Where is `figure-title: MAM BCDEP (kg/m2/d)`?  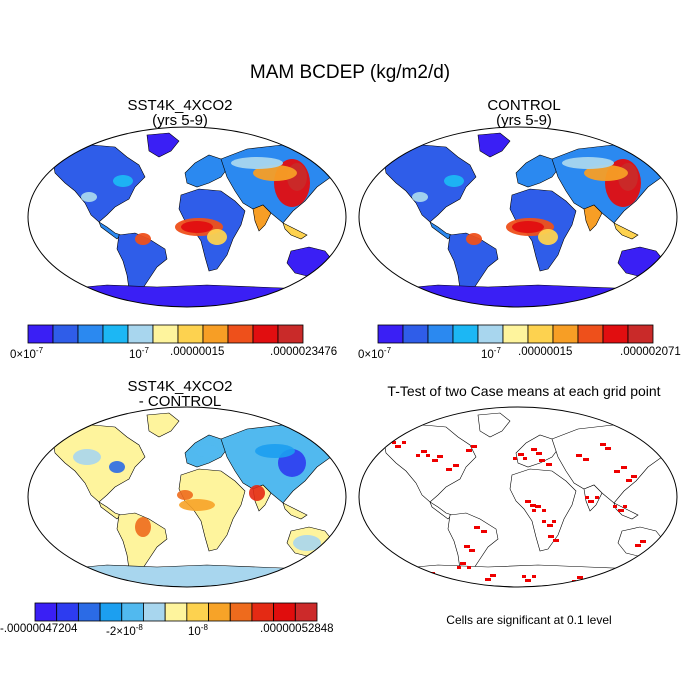 figure-title: MAM BCDEP (kg/m2/d) is located at coordinates (350, 72).